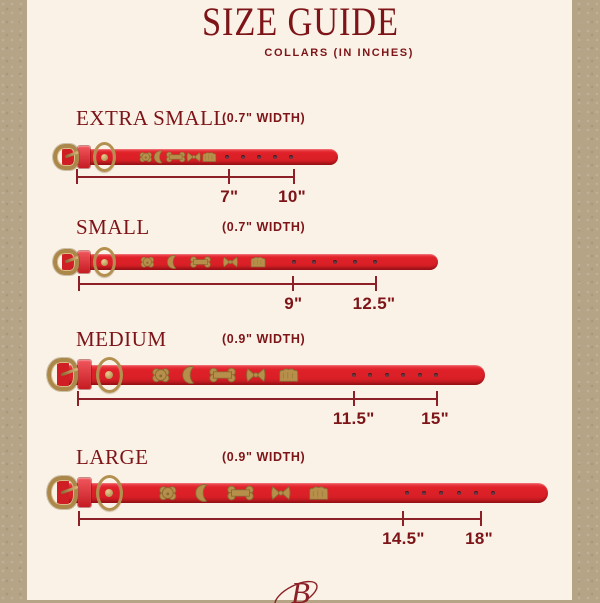  What do you see at coordinates (112, 457) in the screenshot?
I see `size-name: LARGE` at bounding box center [112, 457].